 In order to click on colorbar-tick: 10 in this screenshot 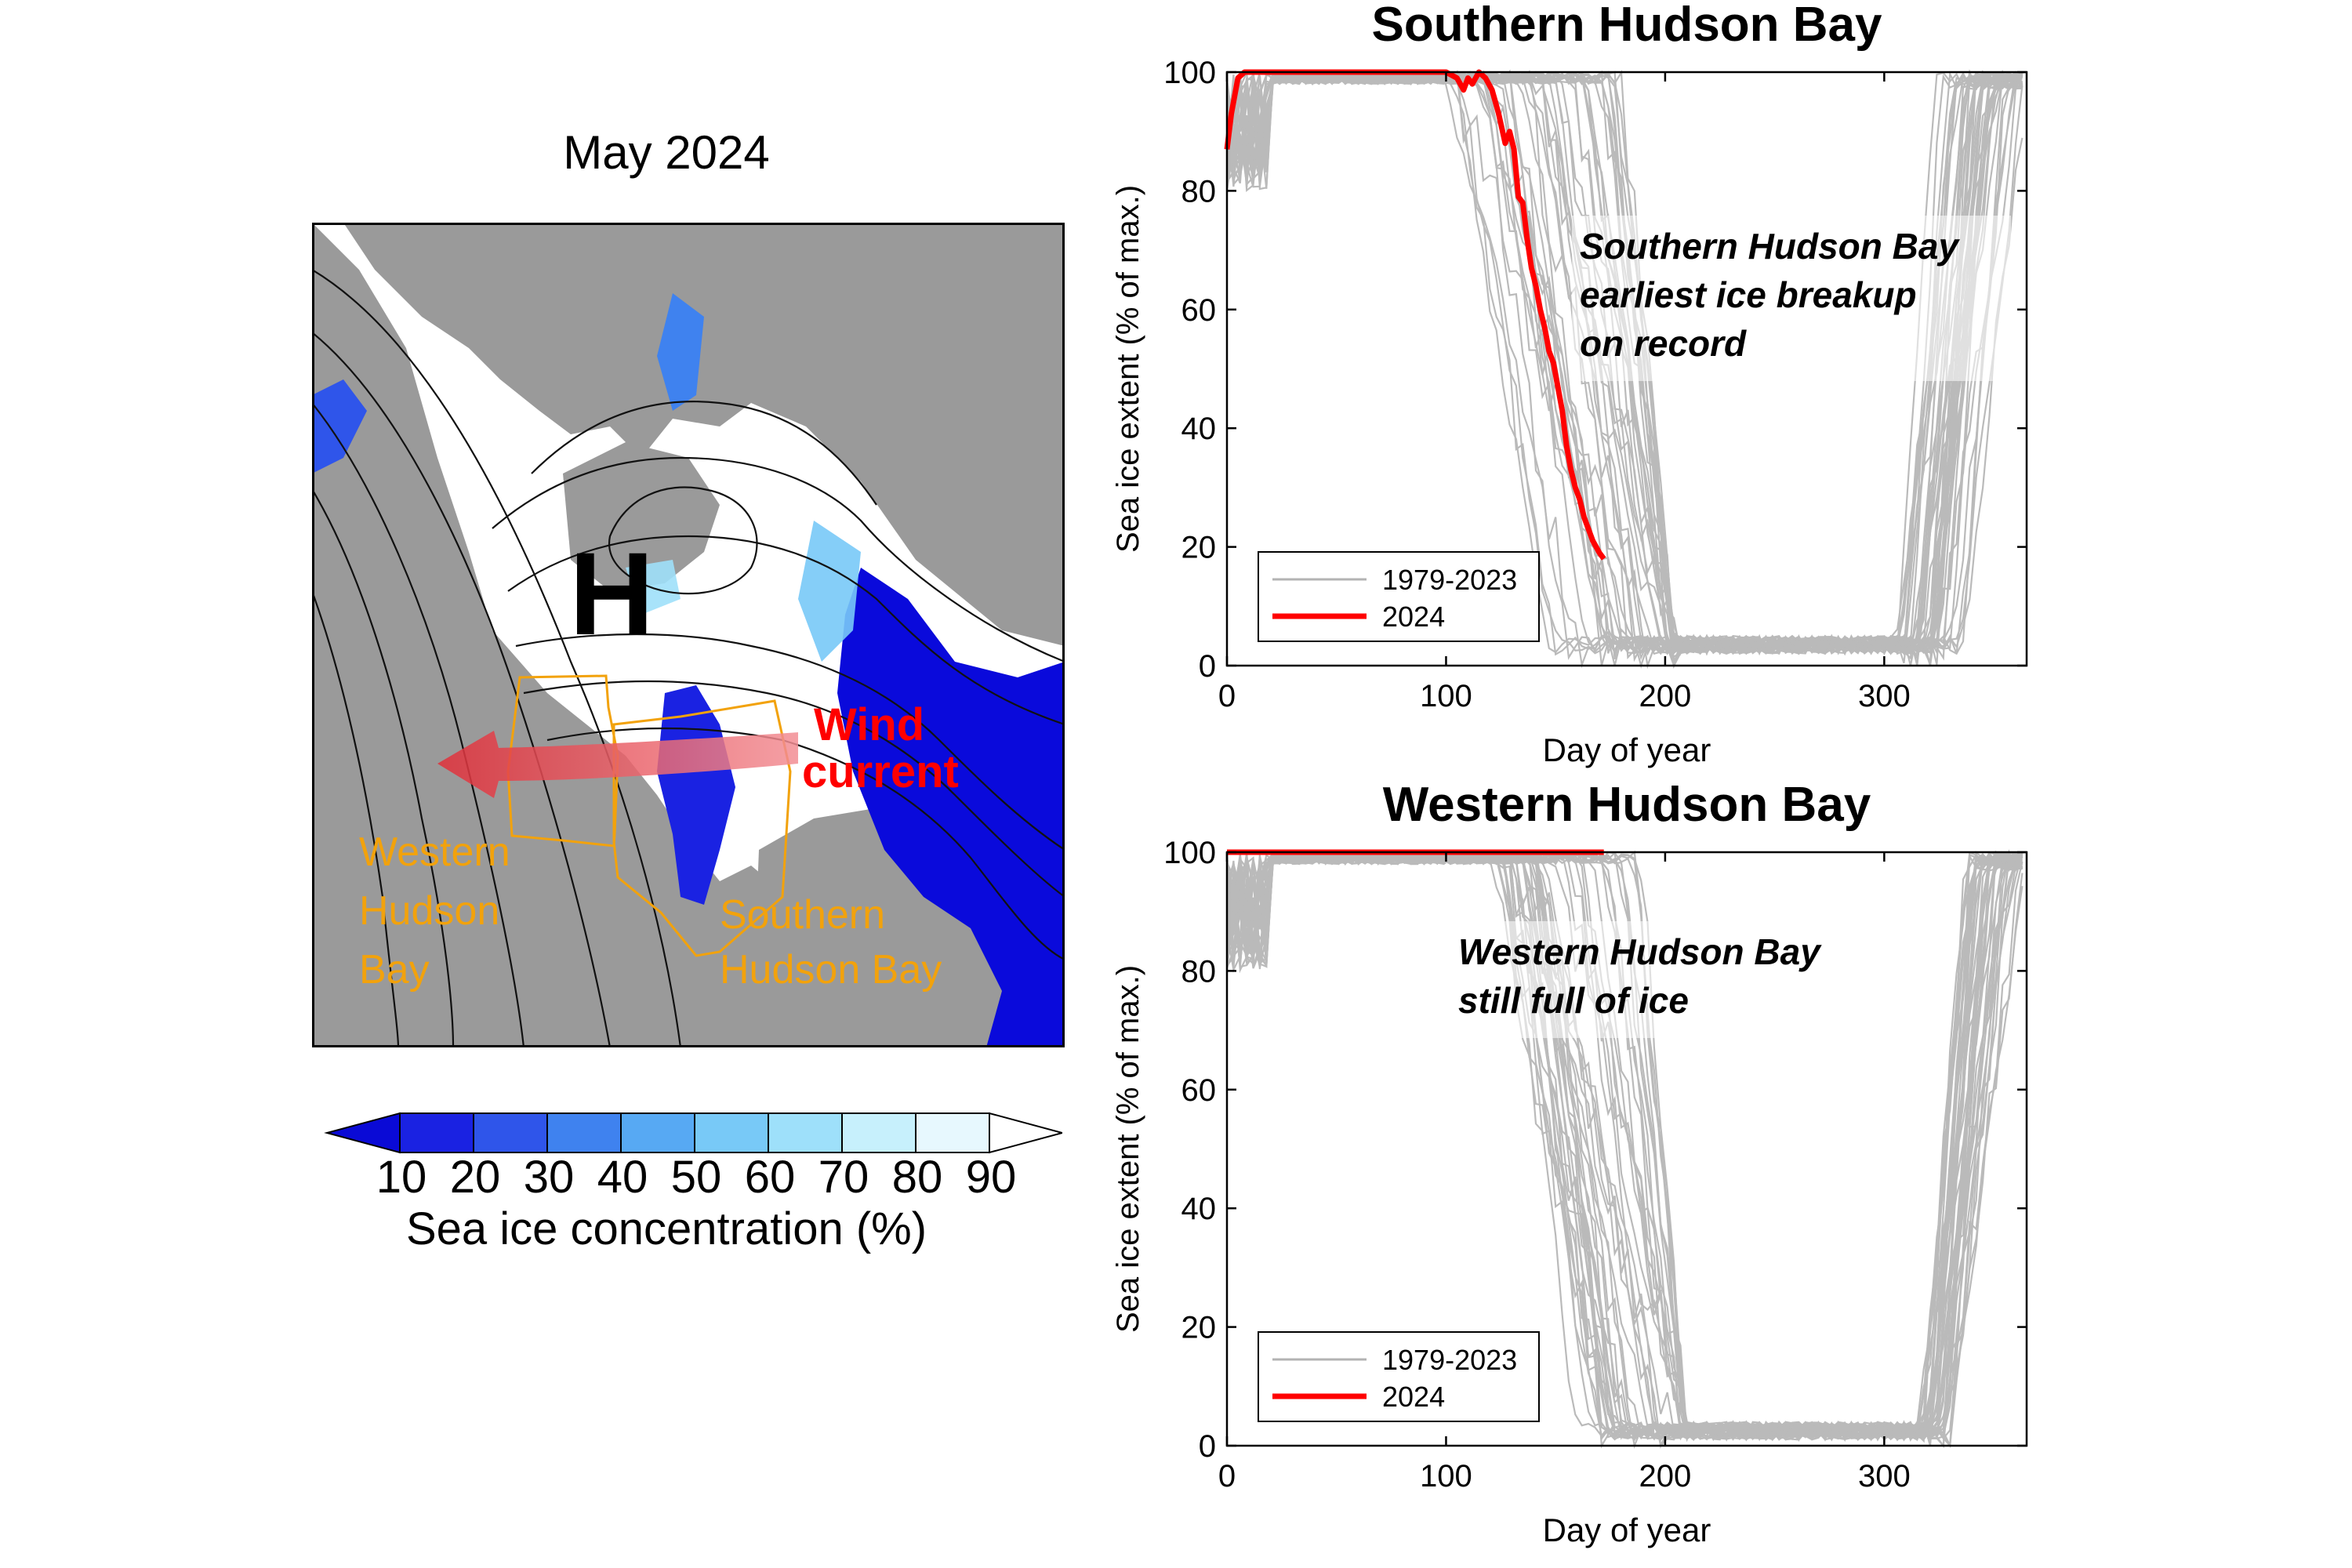, I will do `click(402, 1177)`.